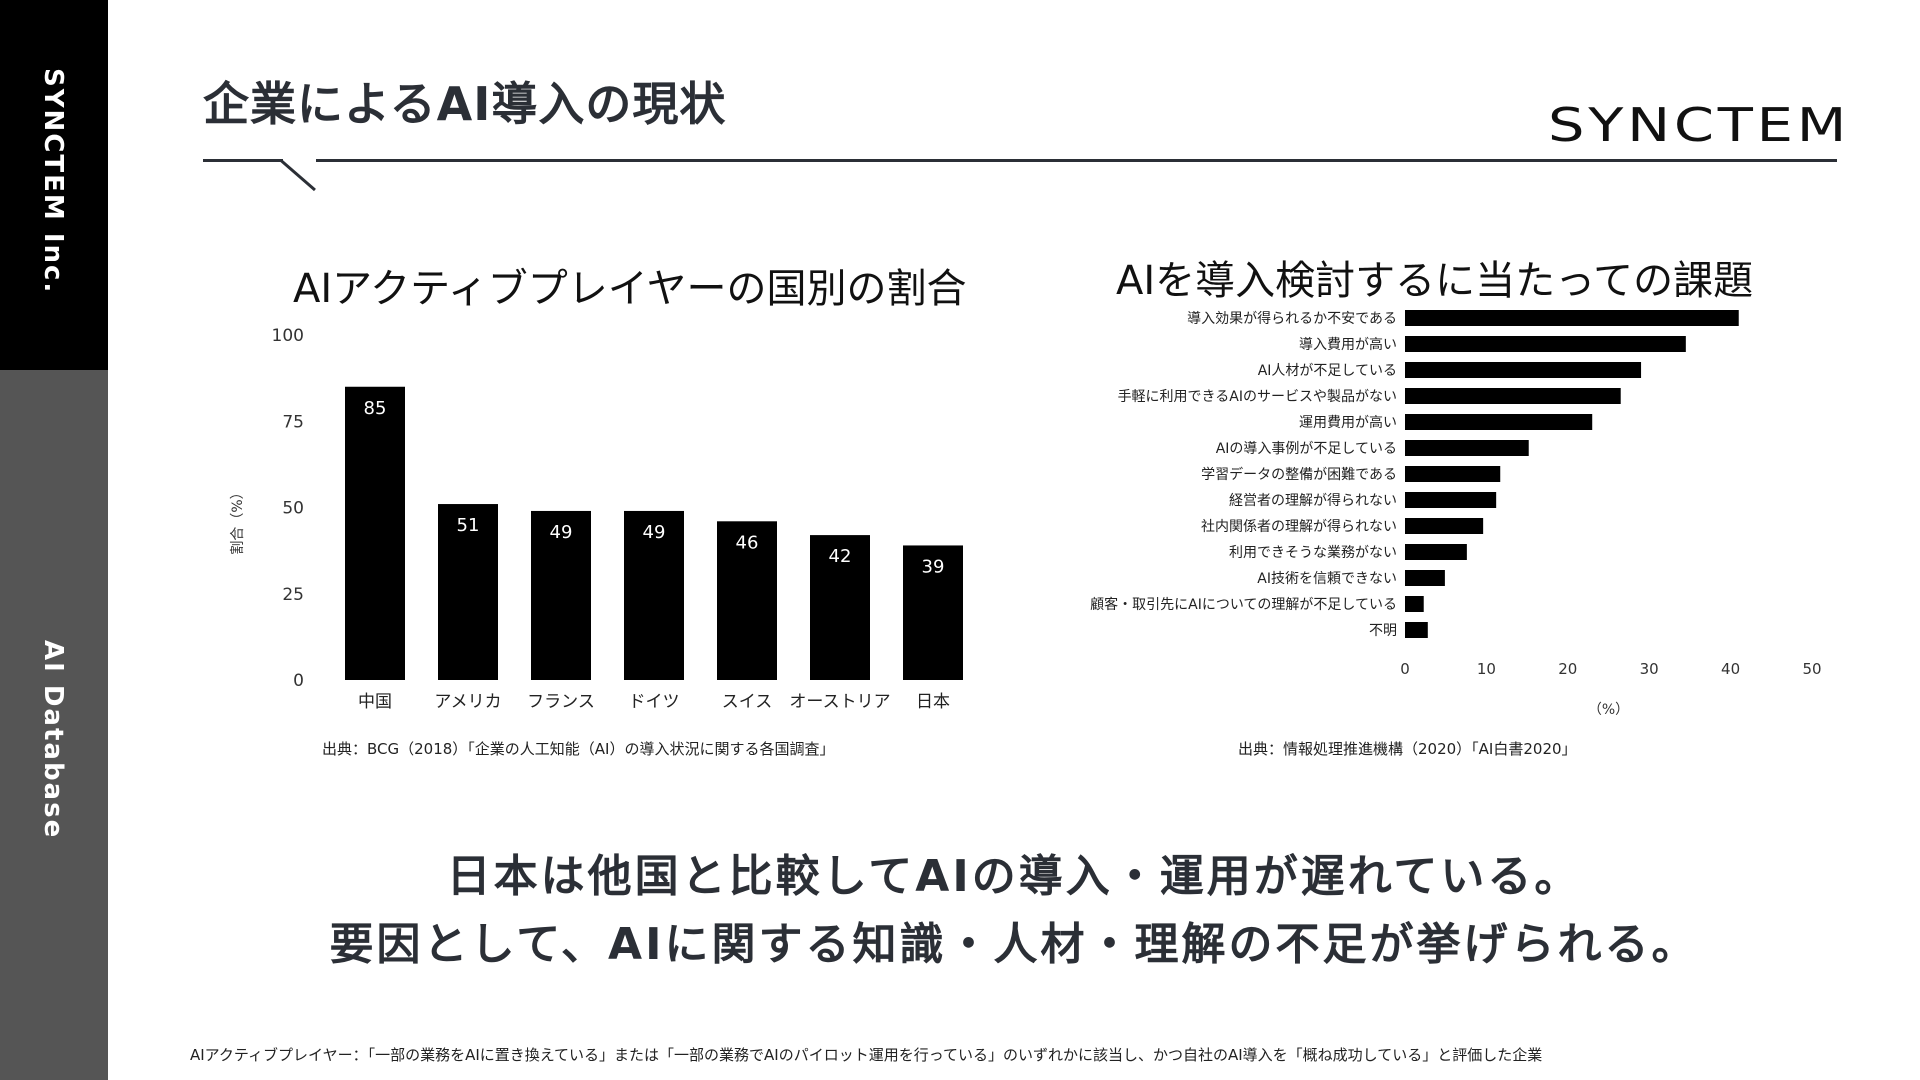 The image size is (1920, 1080). I want to click on header-rule-left, so click(243, 160).